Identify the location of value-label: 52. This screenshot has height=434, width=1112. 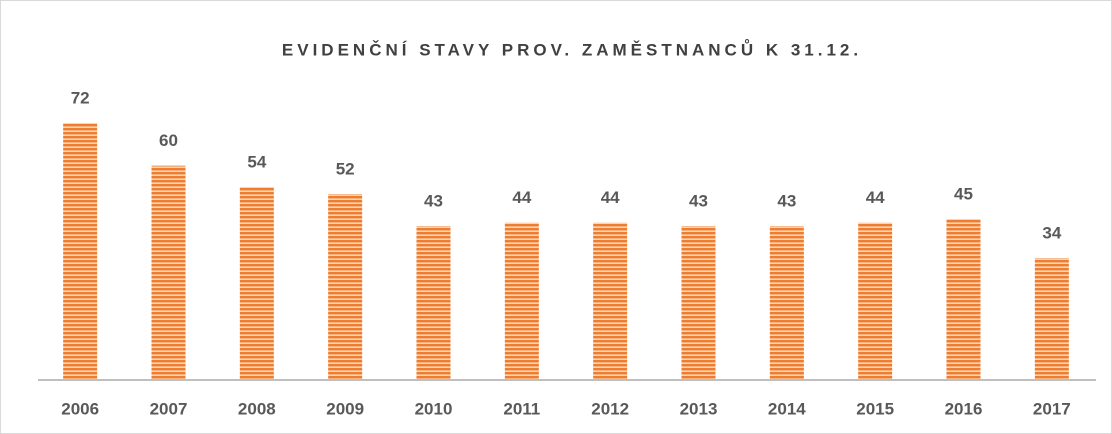
(345, 169).